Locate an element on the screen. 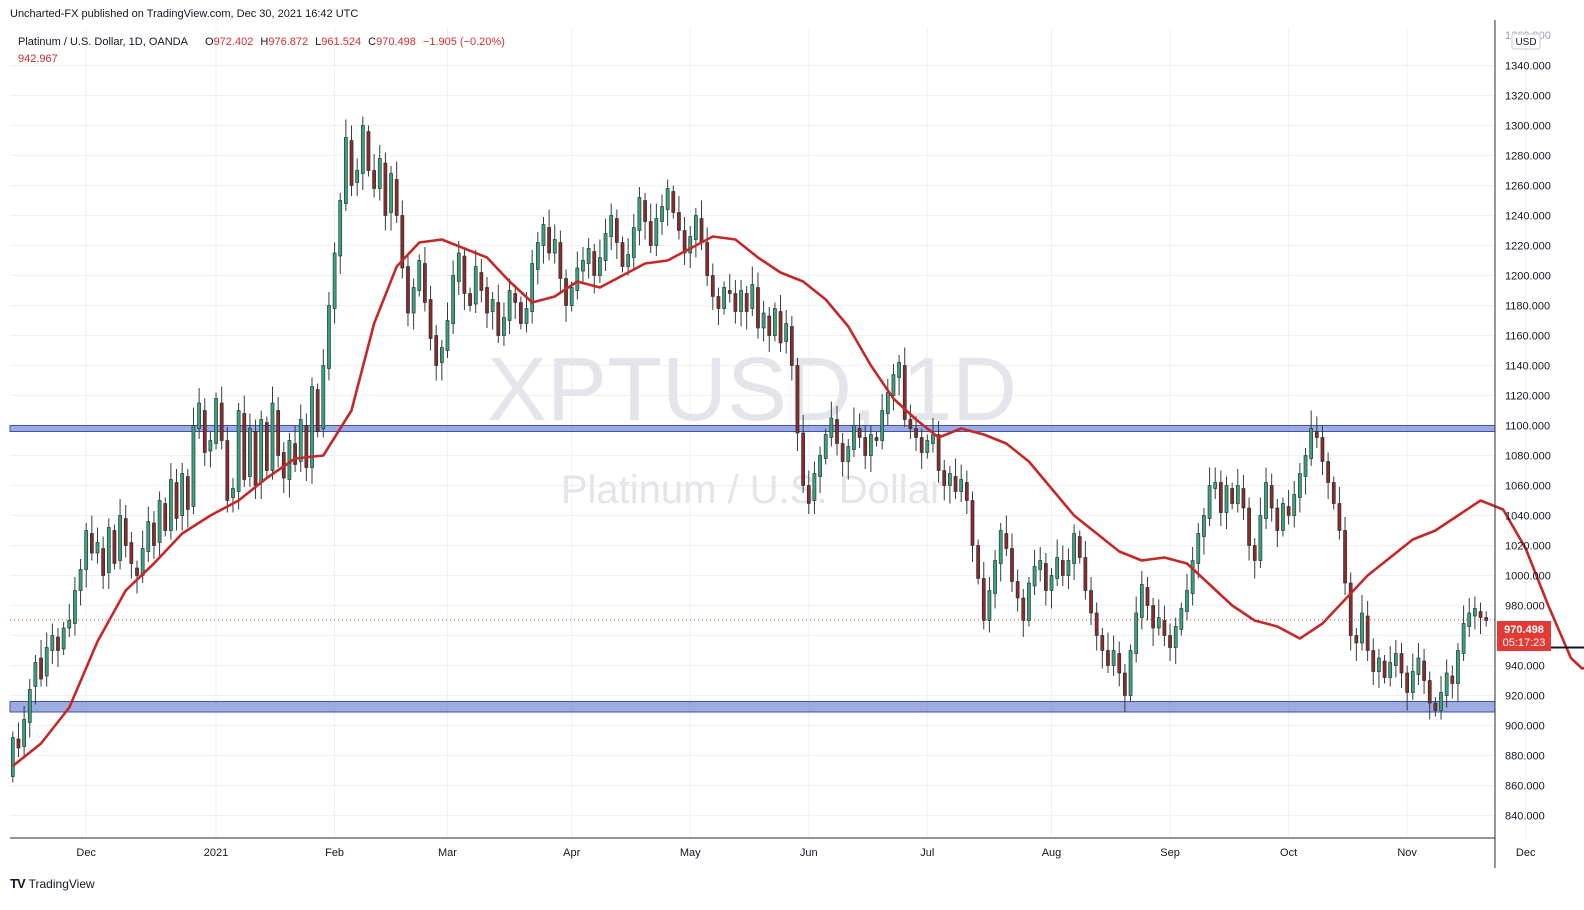 This screenshot has height=910, width=1584. price-tick-label: 1180.000 is located at coordinates (1527, 307).